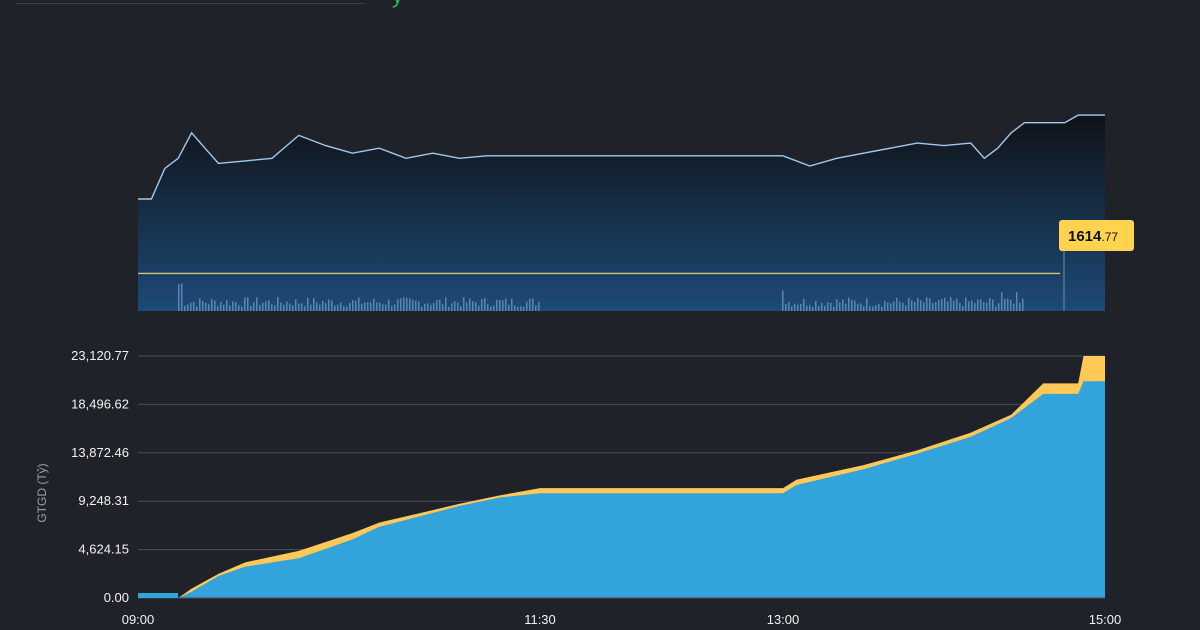  What do you see at coordinates (1109, 237) in the screenshot?
I see `reference-price-decimals: .77` at bounding box center [1109, 237].